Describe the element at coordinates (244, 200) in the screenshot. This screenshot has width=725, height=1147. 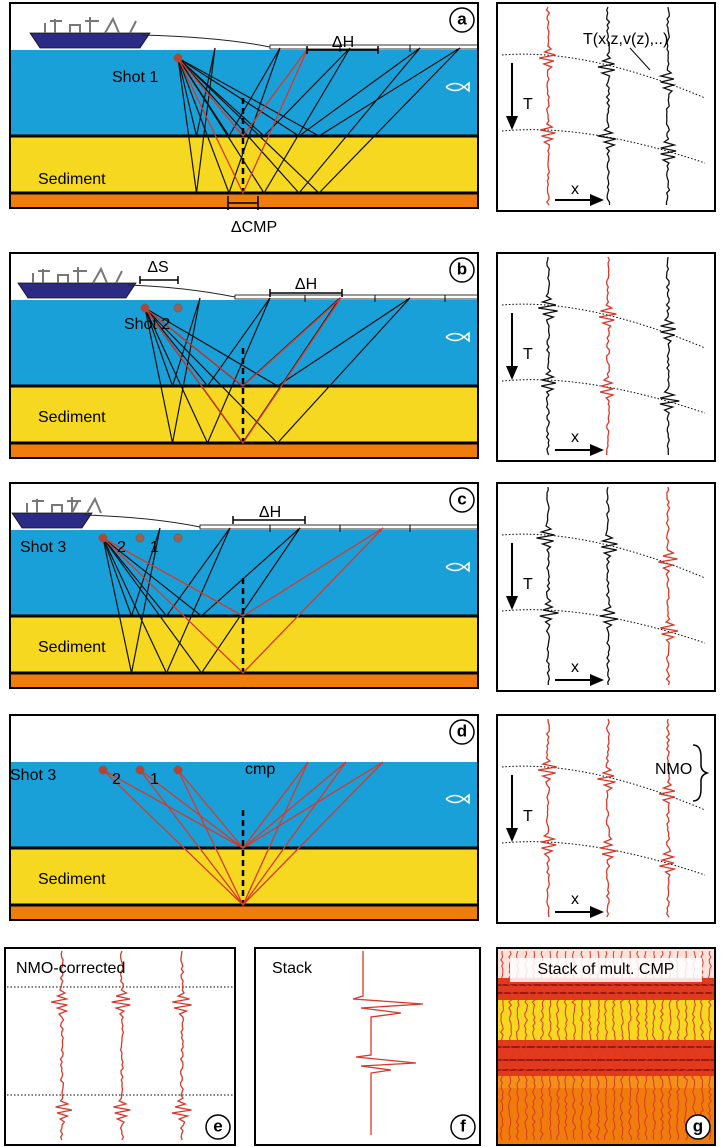
I see `basement` at that location.